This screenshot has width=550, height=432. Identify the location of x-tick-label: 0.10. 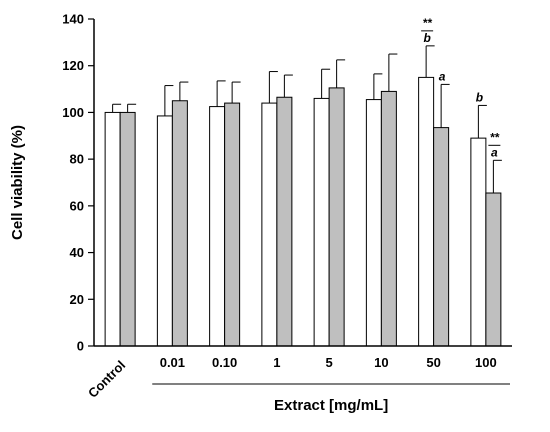
(224, 362).